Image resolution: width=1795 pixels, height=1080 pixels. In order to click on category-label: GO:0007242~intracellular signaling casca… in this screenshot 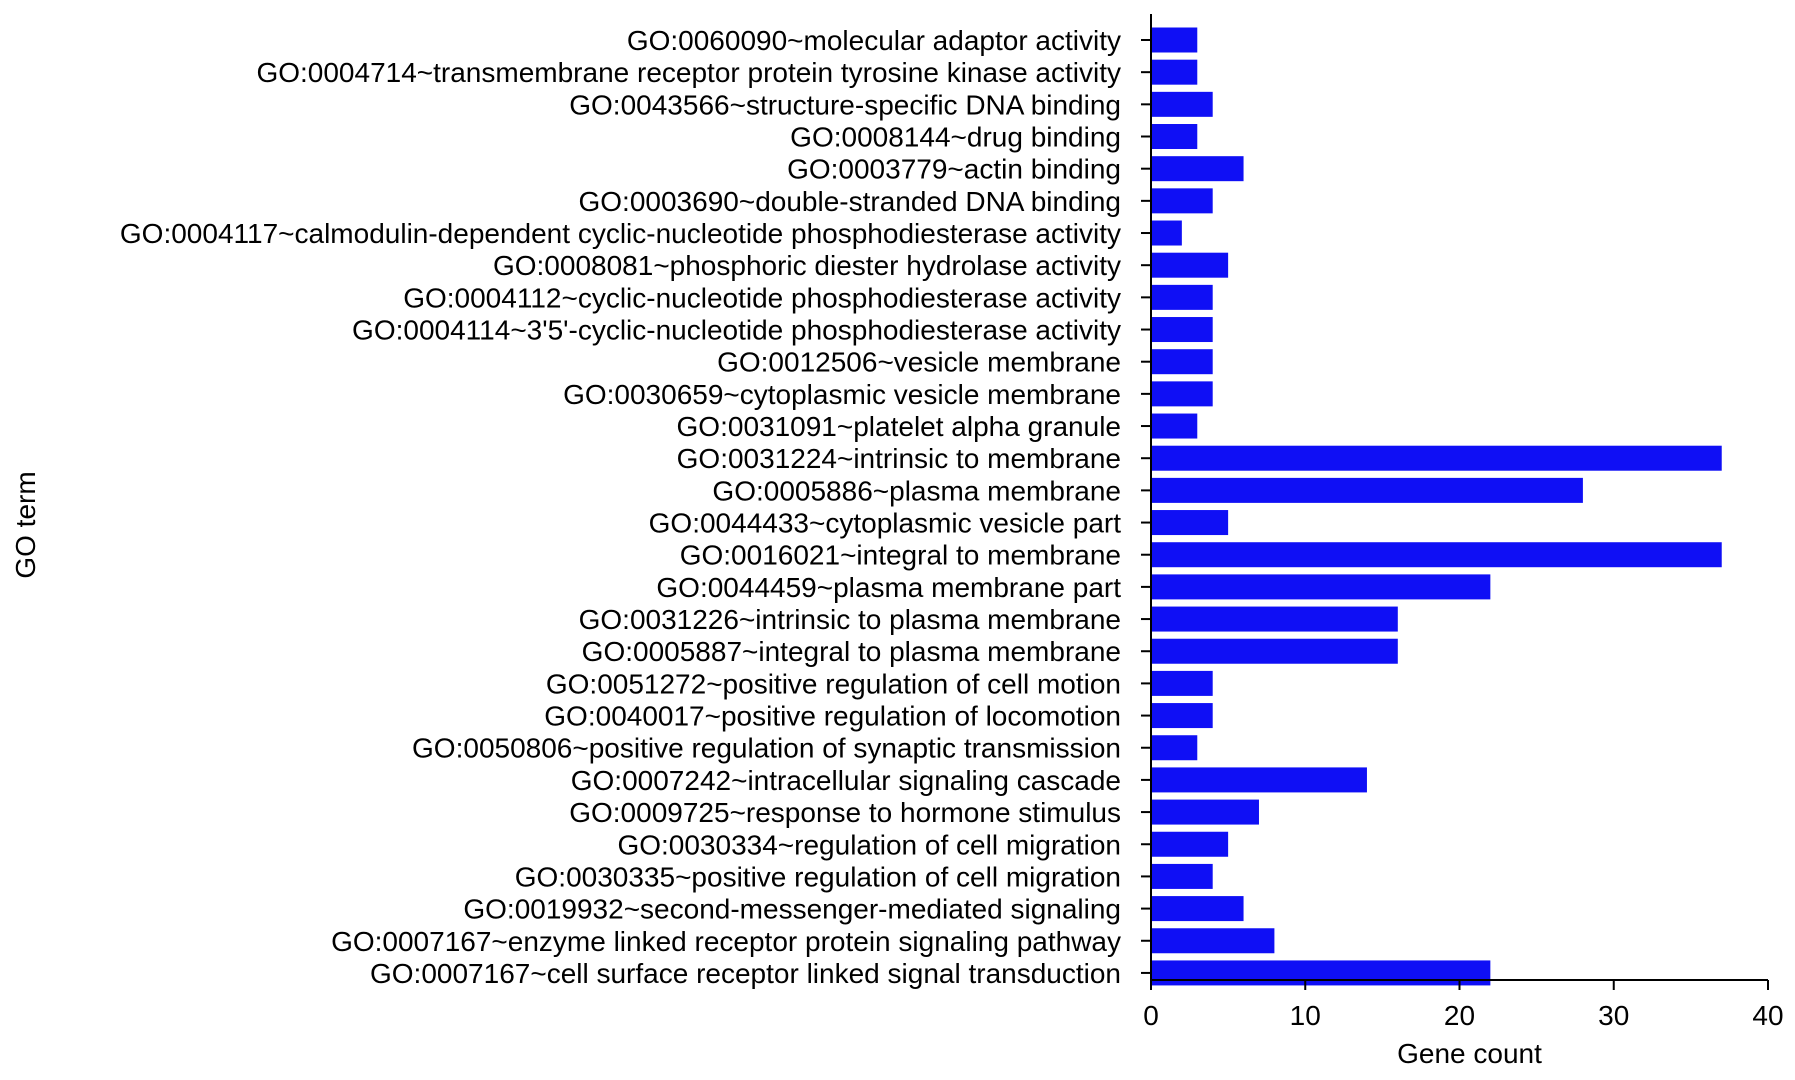, I will do `click(846, 780)`.